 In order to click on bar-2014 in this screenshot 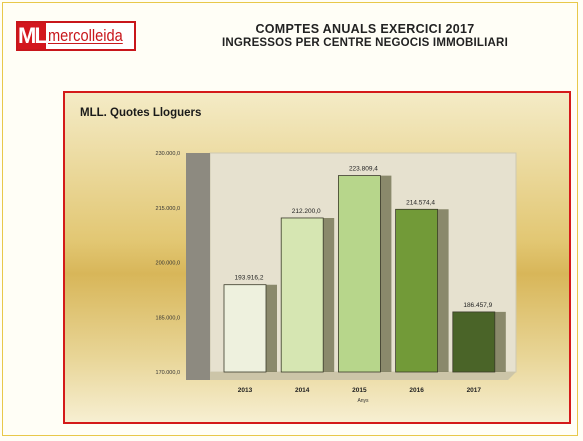, I will do `click(302, 295)`.